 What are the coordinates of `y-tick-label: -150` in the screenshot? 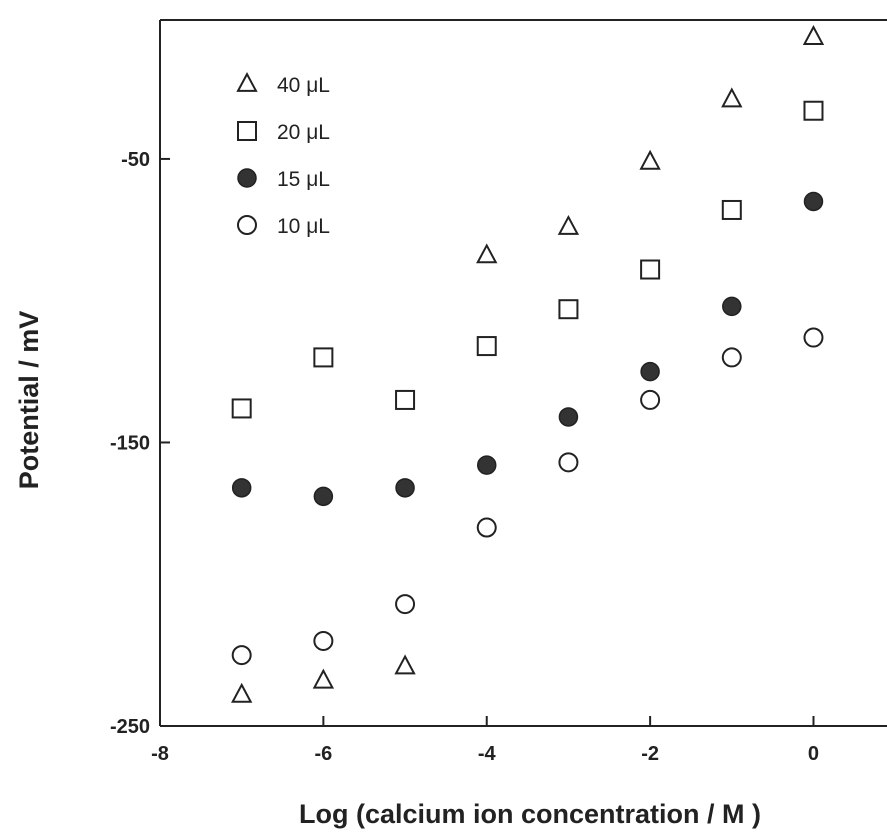 It's located at (130, 443).